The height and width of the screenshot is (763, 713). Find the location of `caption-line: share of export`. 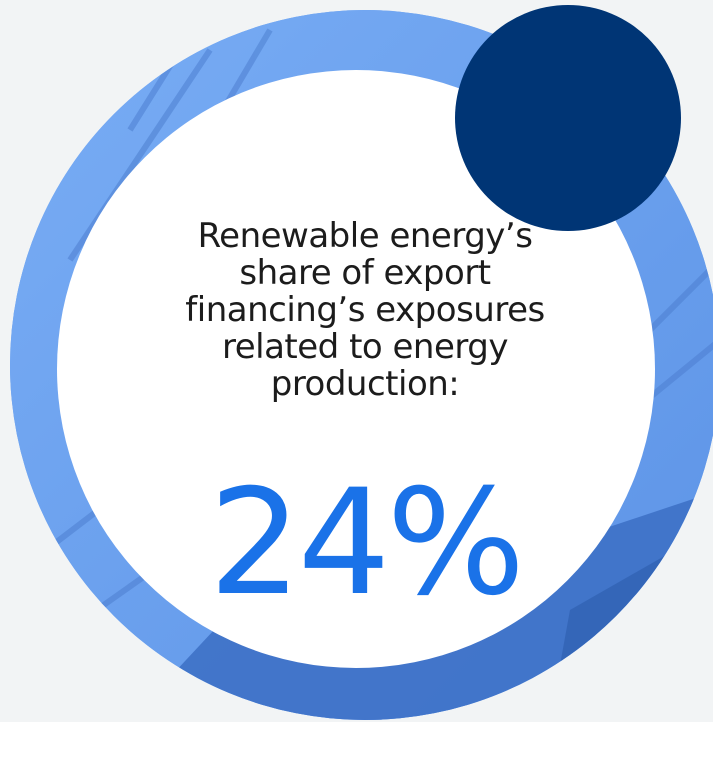

caption-line: share of export is located at coordinates (365, 273).